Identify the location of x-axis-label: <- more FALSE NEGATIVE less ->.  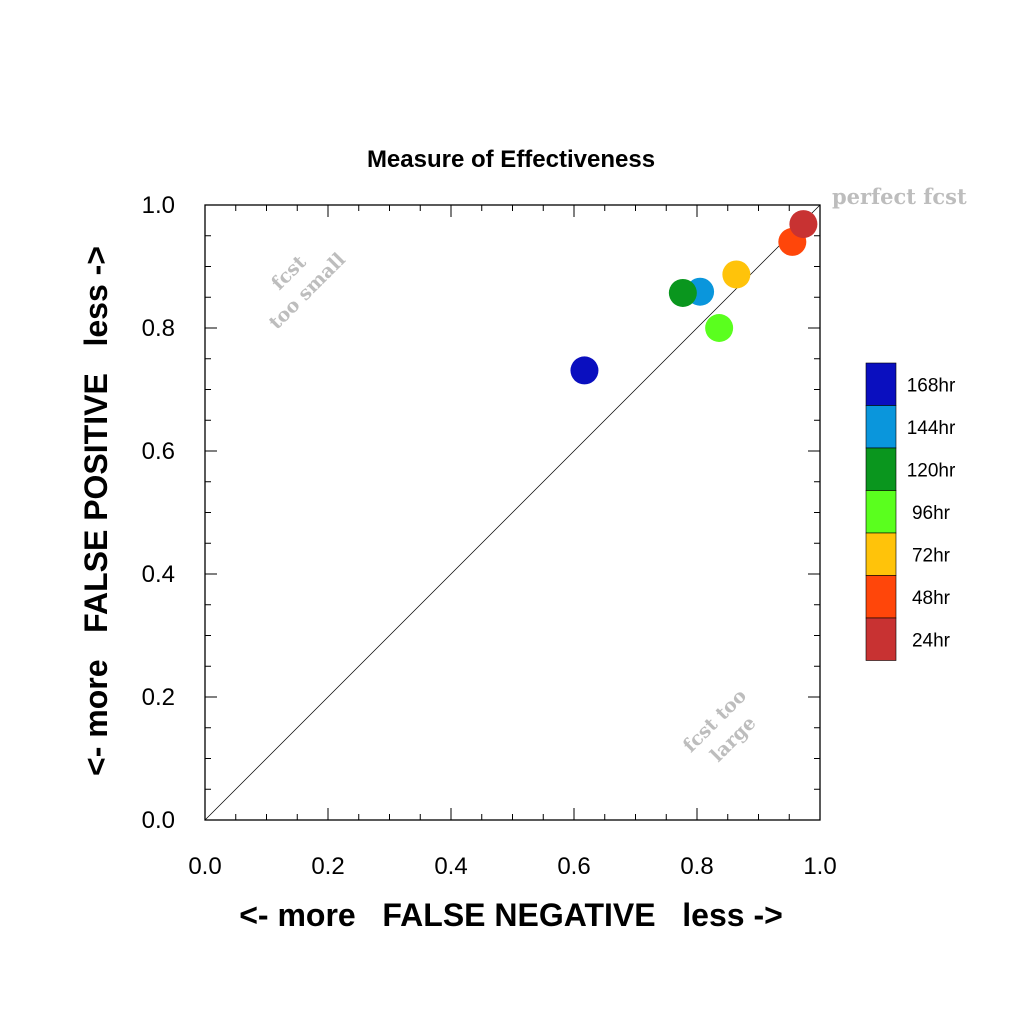
(511, 915).